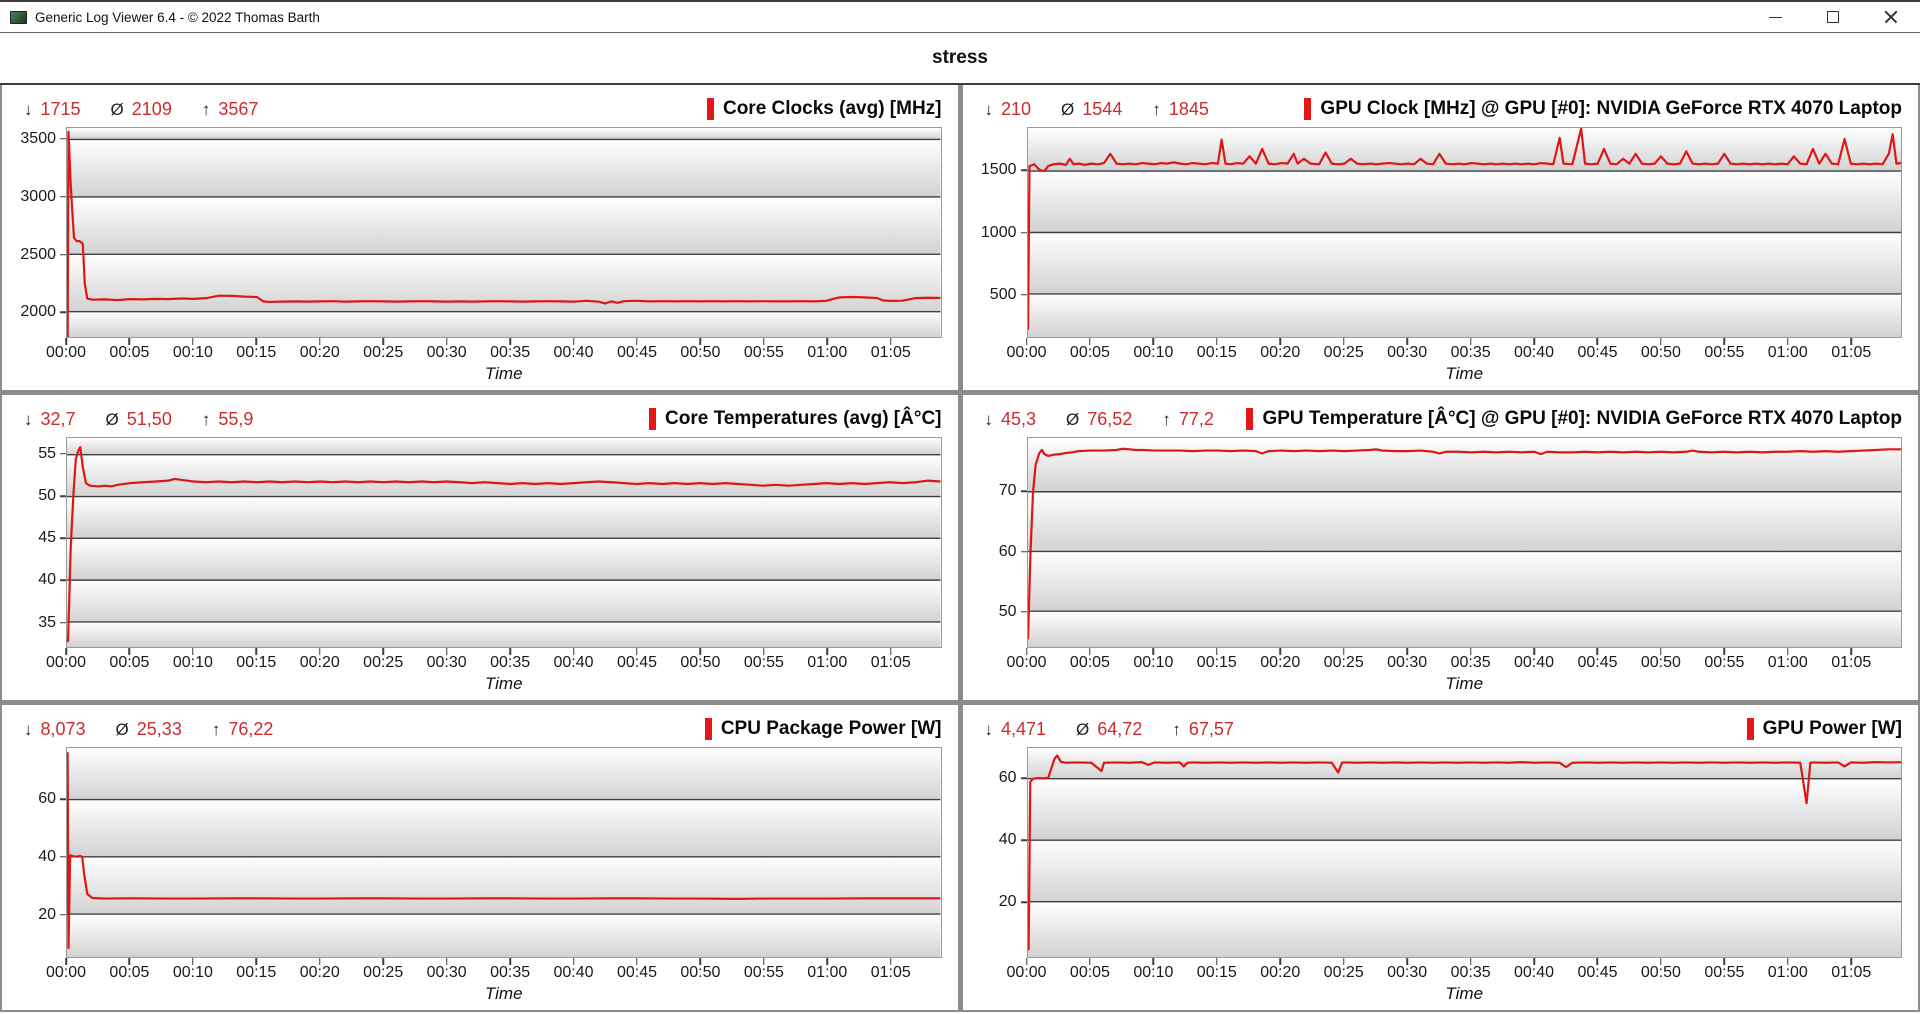 Image resolution: width=1920 pixels, height=1014 pixels. Describe the element at coordinates (1068, 109) in the screenshot. I see `avg-symbol-icon: Ø` at that location.